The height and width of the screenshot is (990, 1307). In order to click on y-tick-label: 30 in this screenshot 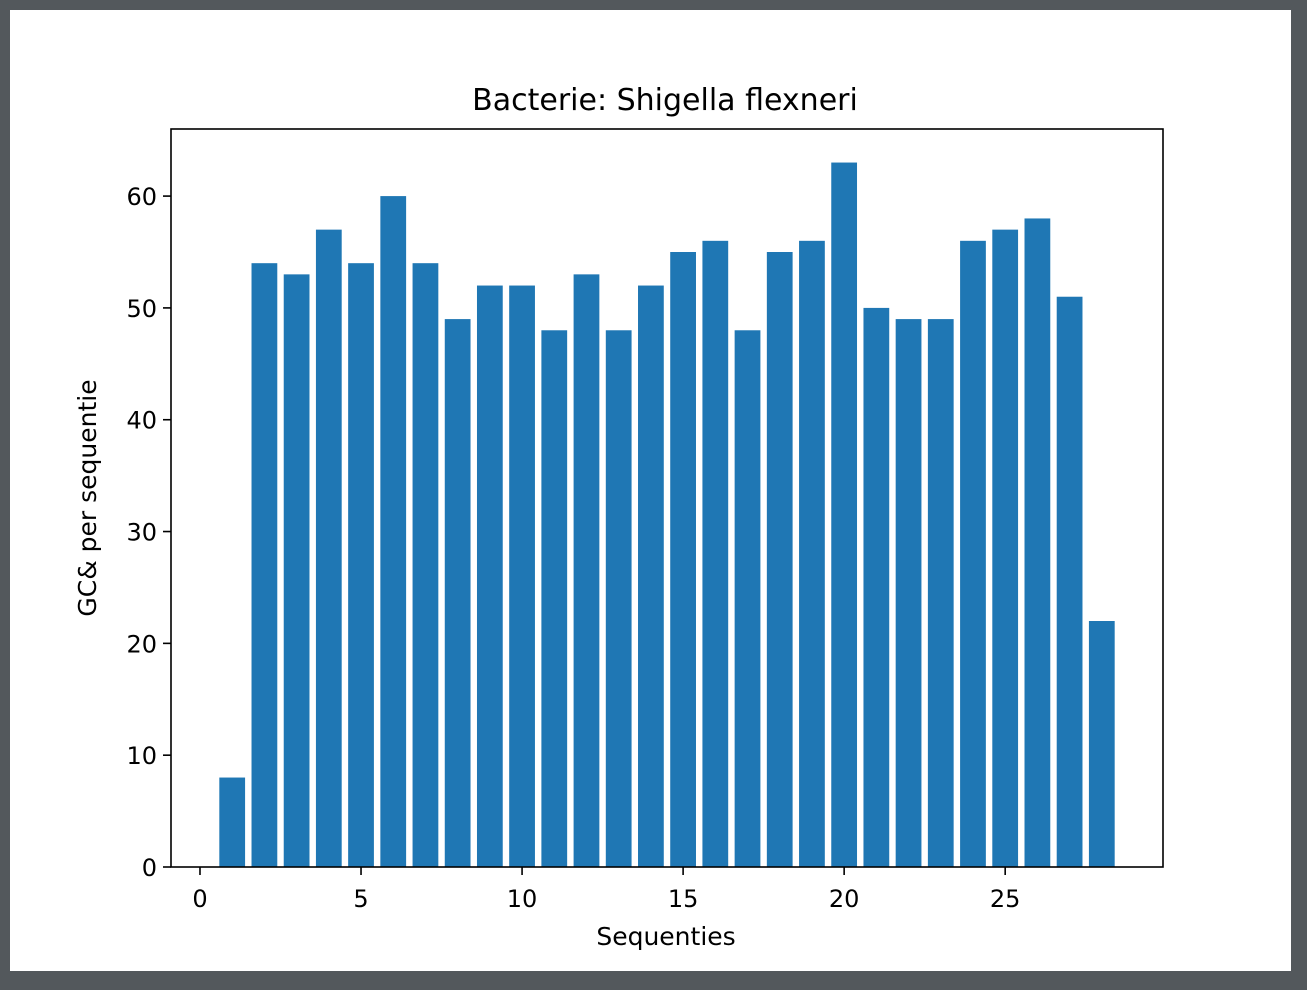, I will do `click(141, 533)`.